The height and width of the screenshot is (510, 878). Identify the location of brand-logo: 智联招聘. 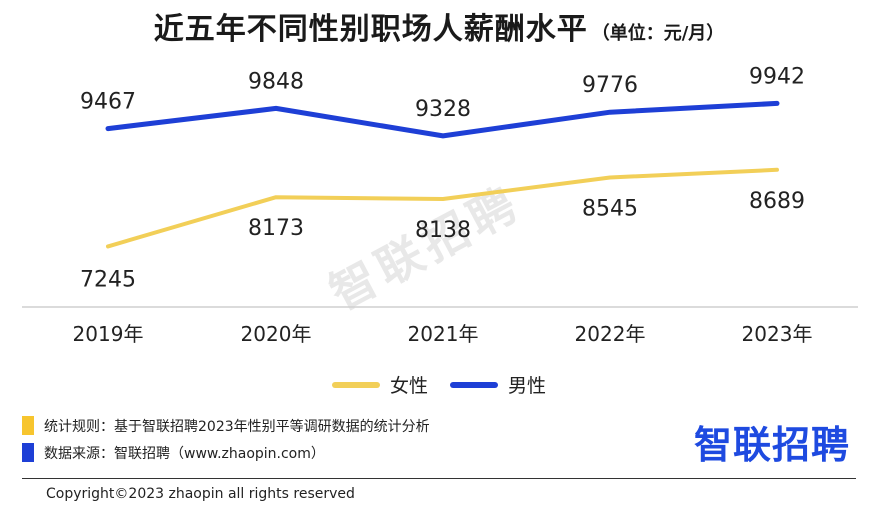
(771, 445).